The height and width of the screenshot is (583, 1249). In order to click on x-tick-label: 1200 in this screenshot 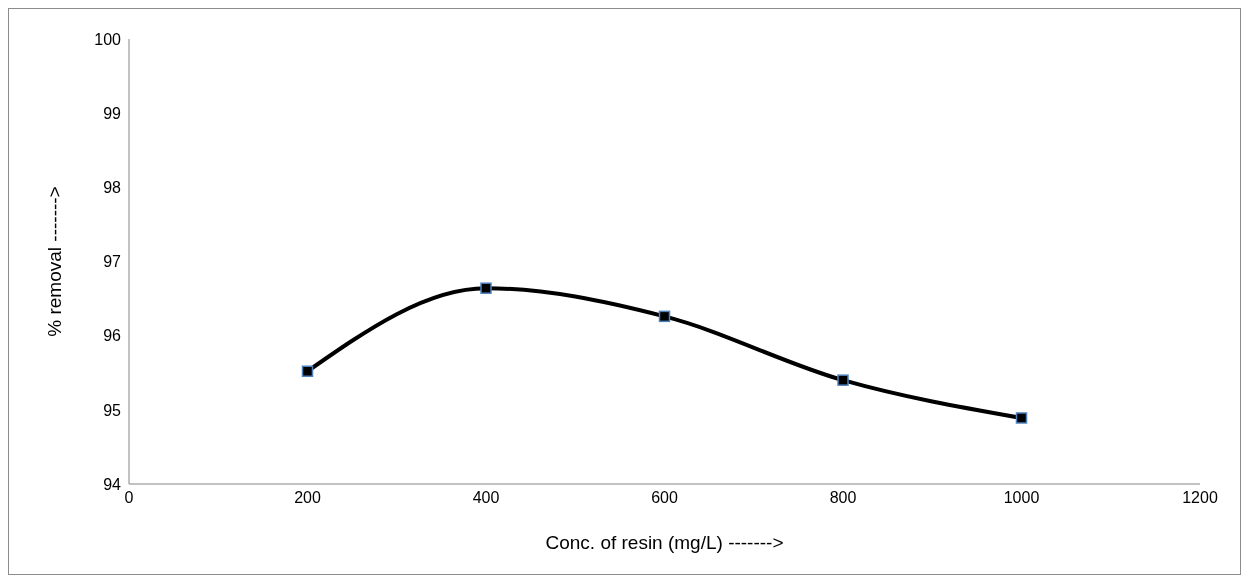, I will do `click(1200, 498)`.